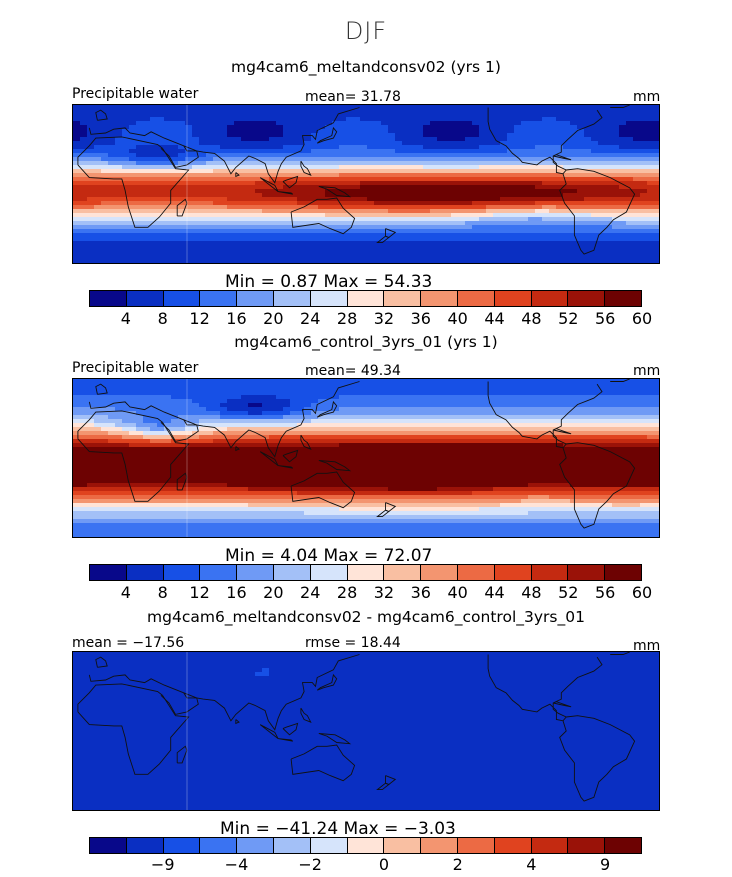  What do you see at coordinates (605, 864) in the screenshot?
I see `colorbar-tick-label: 9` at bounding box center [605, 864].